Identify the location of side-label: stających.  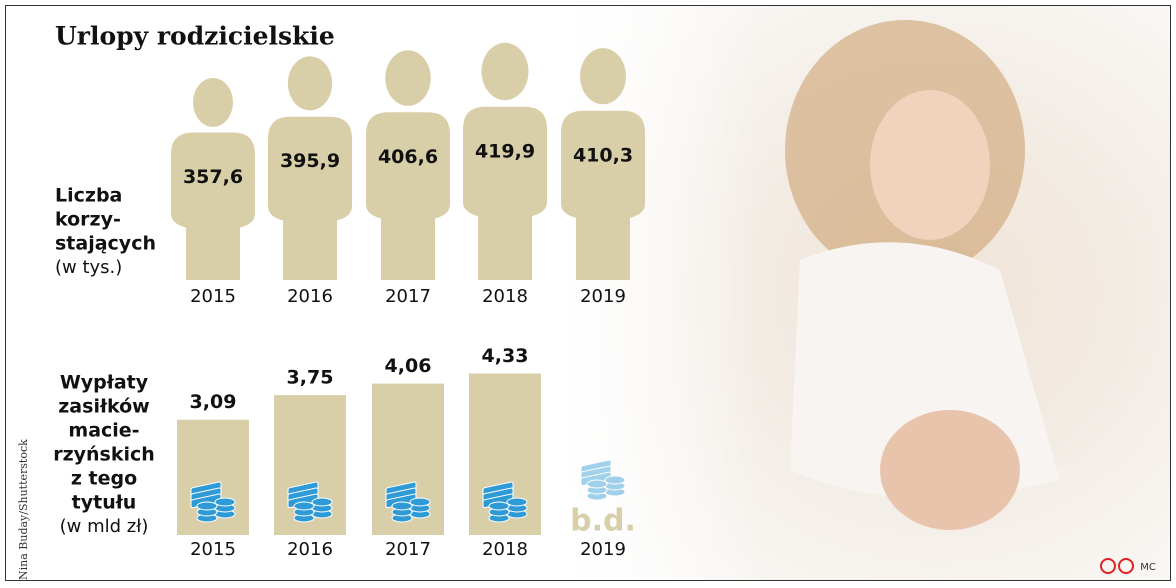
(105, 244).